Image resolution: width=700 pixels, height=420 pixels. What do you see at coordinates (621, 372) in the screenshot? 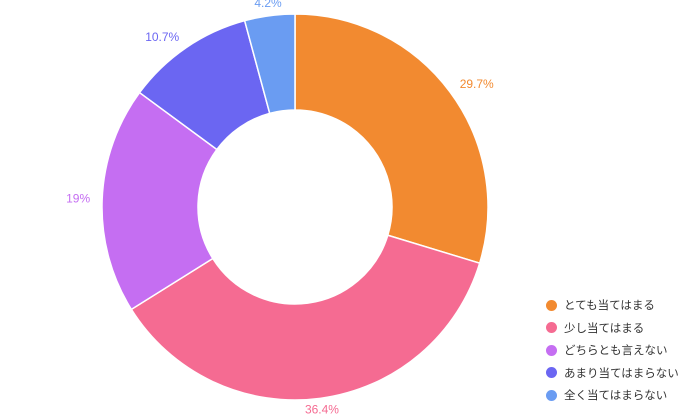
I see `legend-label: あまり当てはまらない` at bounding box center [621, 372].